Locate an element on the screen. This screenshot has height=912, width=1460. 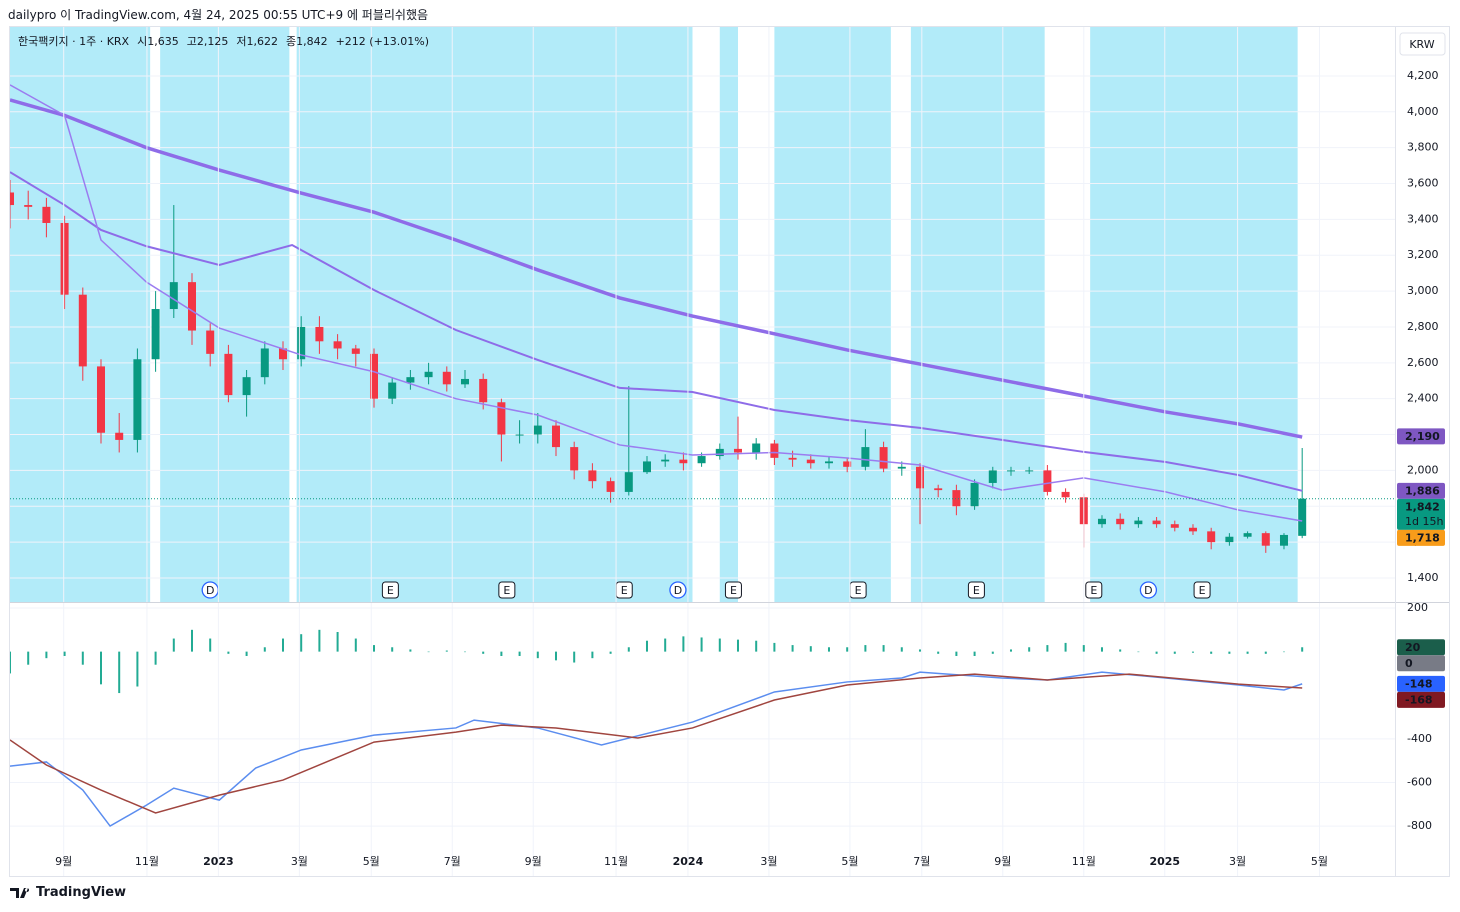
last-value-label: 1,886 is located at coordinates (1422, 490).